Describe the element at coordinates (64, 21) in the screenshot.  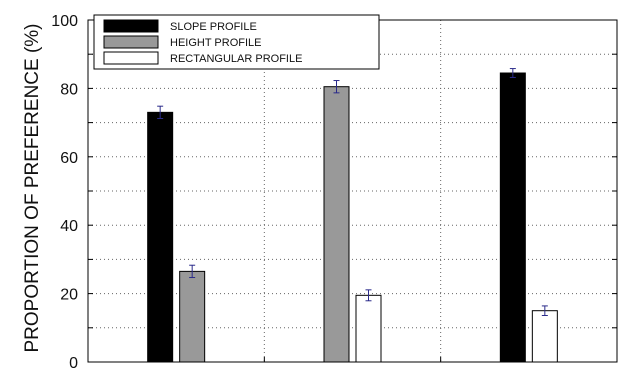
I see `y-tick-label: 100` at that location.